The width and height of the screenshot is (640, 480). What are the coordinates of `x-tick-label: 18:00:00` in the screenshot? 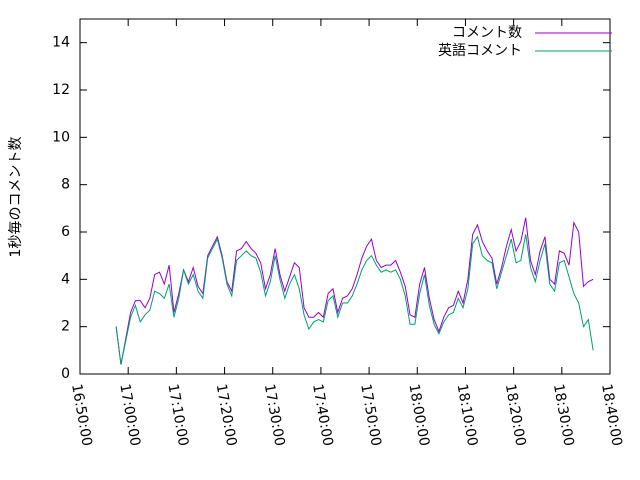 It's located at (418, 415).